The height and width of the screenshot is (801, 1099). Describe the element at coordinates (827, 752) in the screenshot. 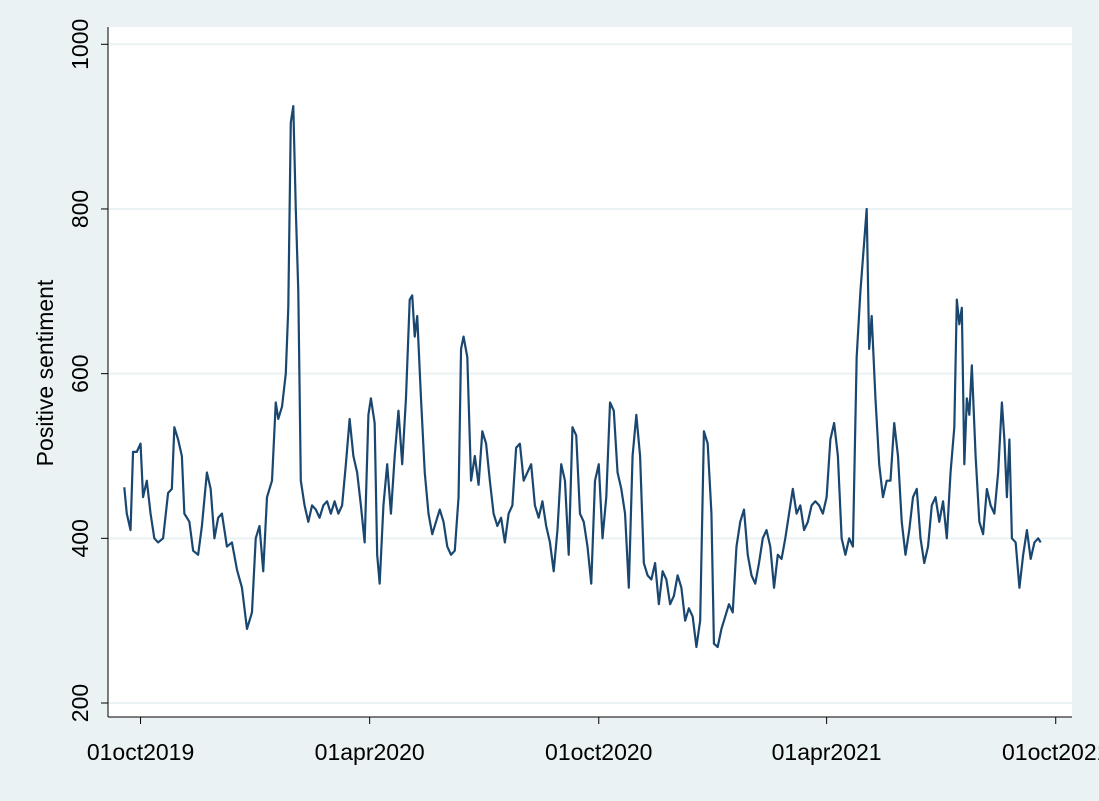

I see `x-tick-label: 01apr2021` at that location.